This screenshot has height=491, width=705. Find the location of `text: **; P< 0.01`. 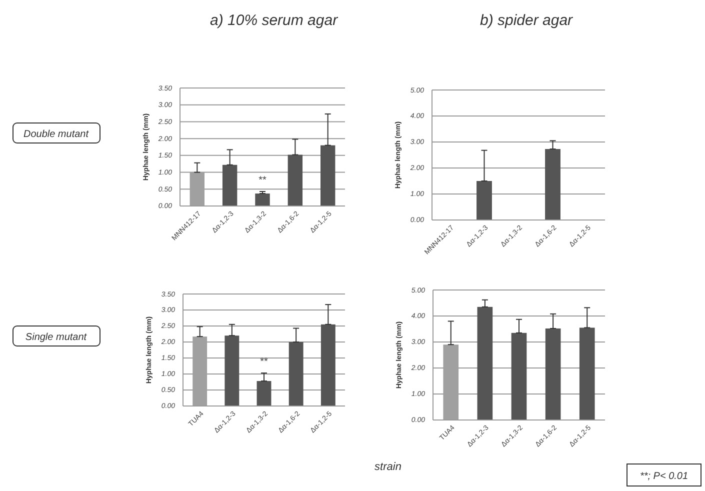

text: **; P< 0.01 is located at coordinates (664, 476).